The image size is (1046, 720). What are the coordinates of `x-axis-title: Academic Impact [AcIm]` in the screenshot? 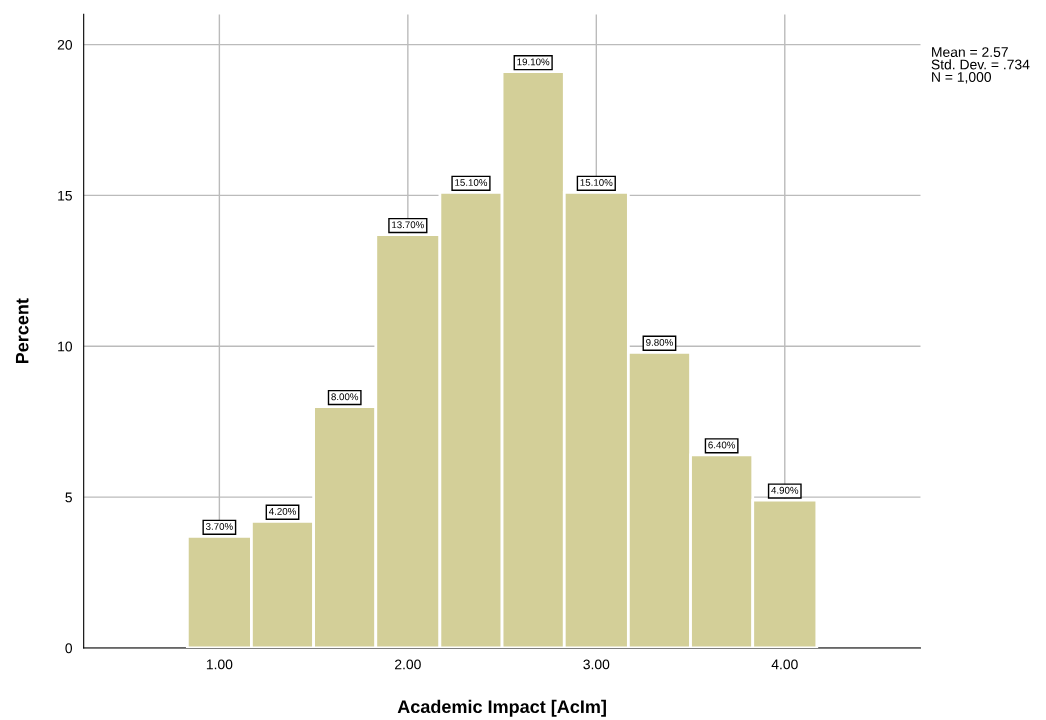 It's located at (501, 708).